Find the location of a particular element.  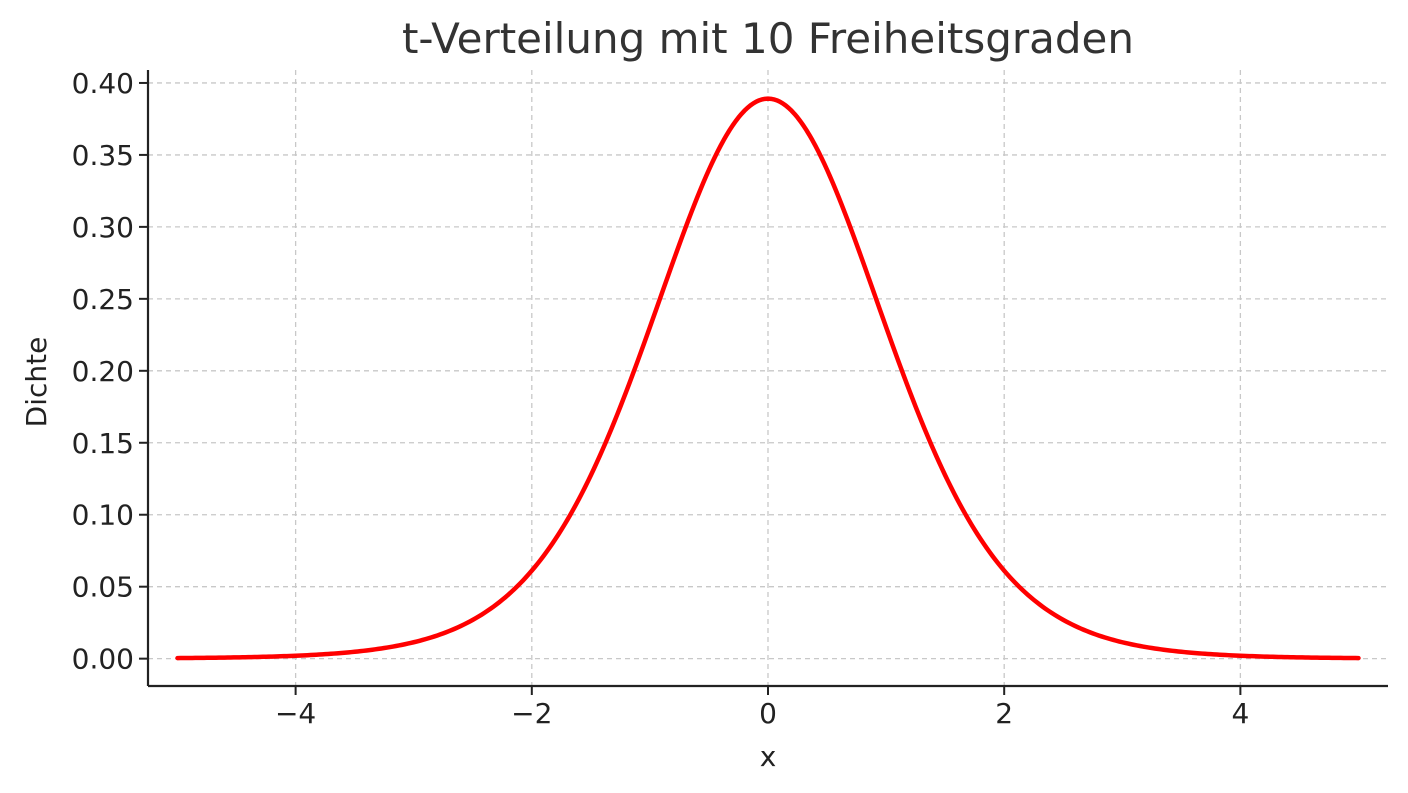

y-tick-label: 0.25 is located at coordinates (103, 299).